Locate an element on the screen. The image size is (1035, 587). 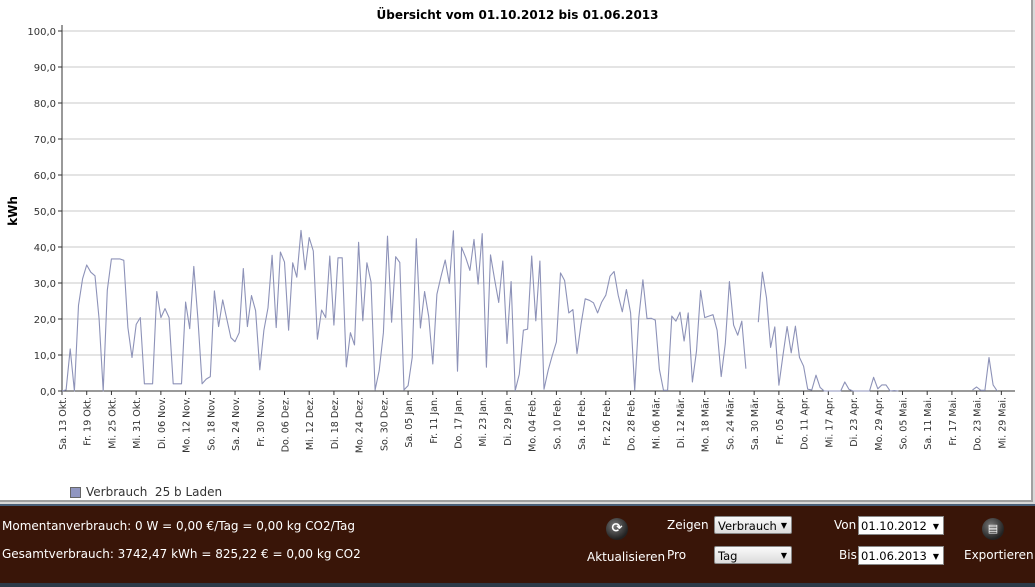
export-button-label: Exportieren is located at coordinates (999, 555).